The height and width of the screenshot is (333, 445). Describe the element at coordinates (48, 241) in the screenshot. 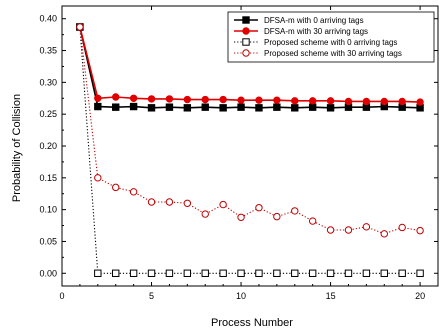

I see `y-tick-label: 0.05` at that location.